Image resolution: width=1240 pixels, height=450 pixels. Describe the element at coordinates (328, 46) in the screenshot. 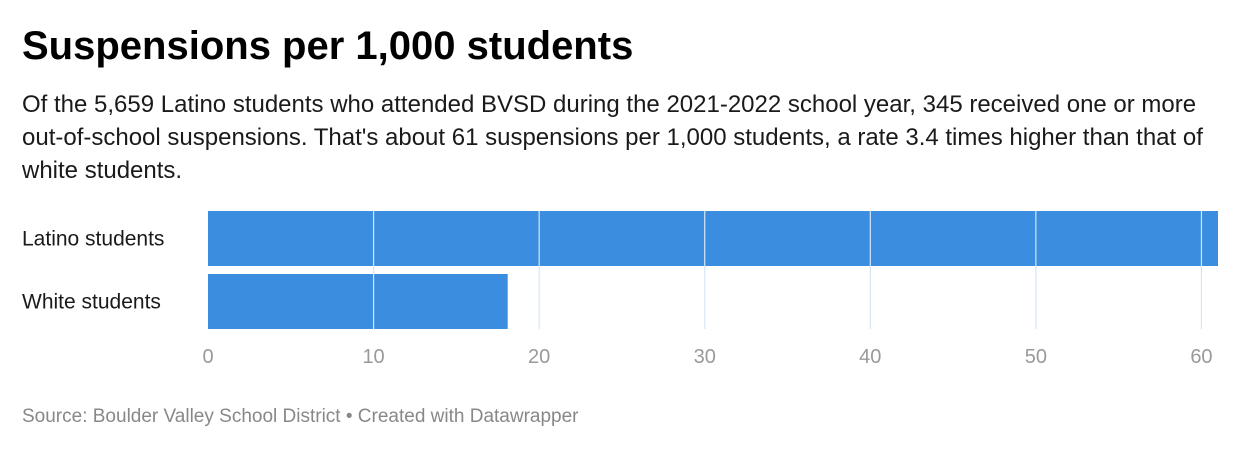

I see `chart-title: Suspensions per 1,000 students` at that location.